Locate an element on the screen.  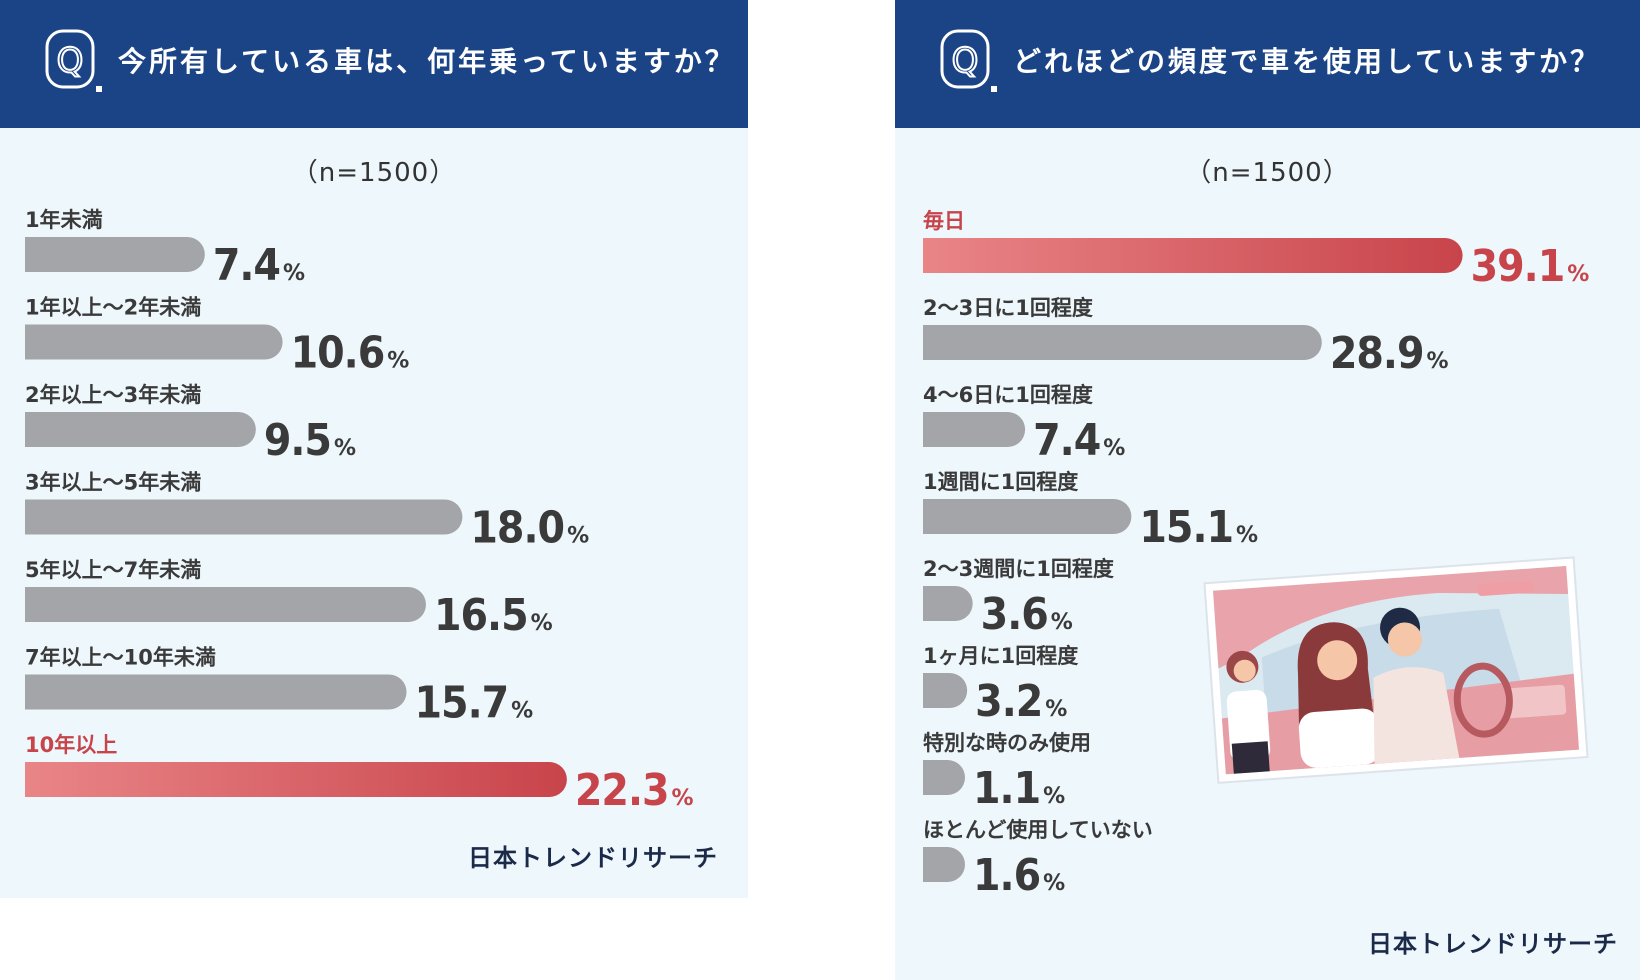
car-passengers-illustration is located at coordinates (1396, 670).